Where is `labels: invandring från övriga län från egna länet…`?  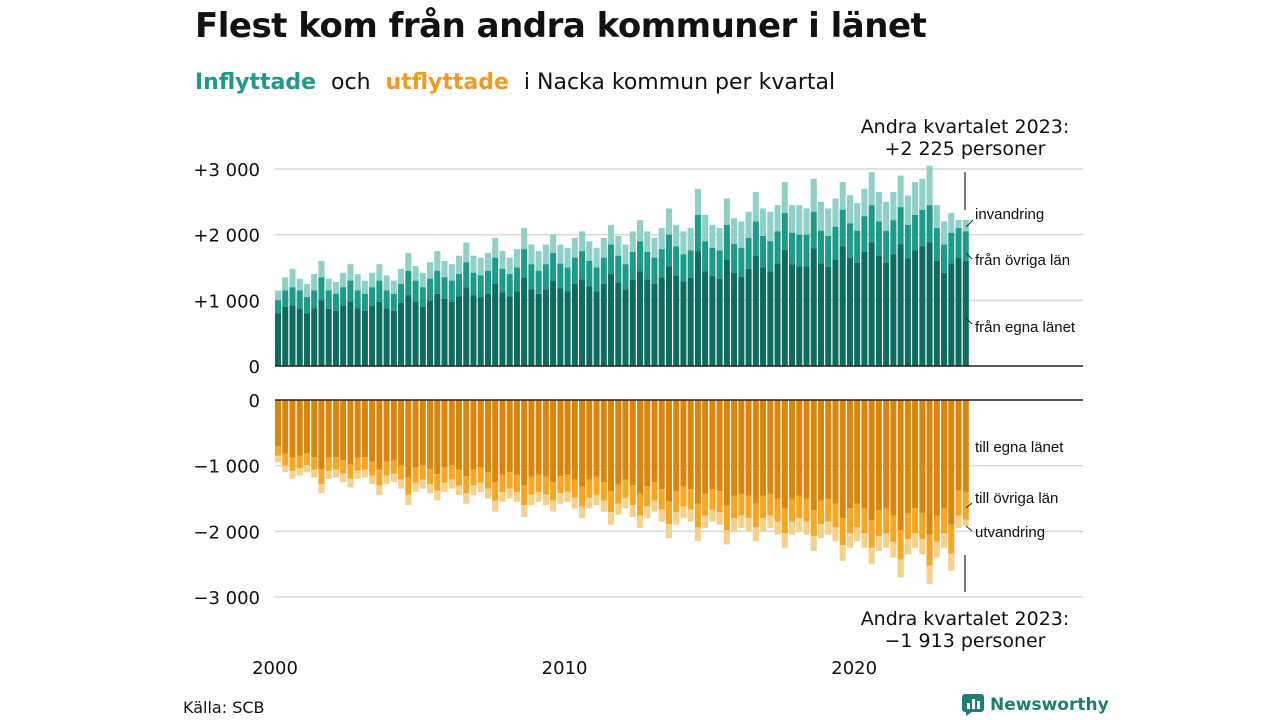 labels: invandring från övriga län från egna länet… is located at coordinates (1020, 373).